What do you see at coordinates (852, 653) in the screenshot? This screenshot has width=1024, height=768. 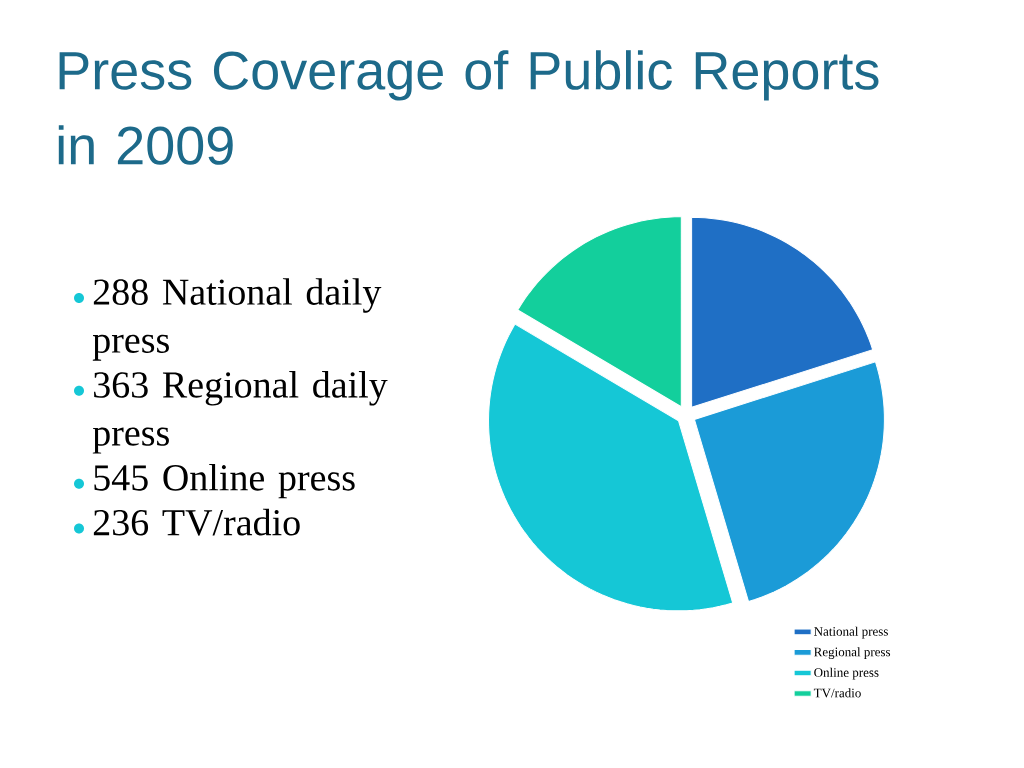 I see `legend-label: Regional press` at bounding box center [852, 653].